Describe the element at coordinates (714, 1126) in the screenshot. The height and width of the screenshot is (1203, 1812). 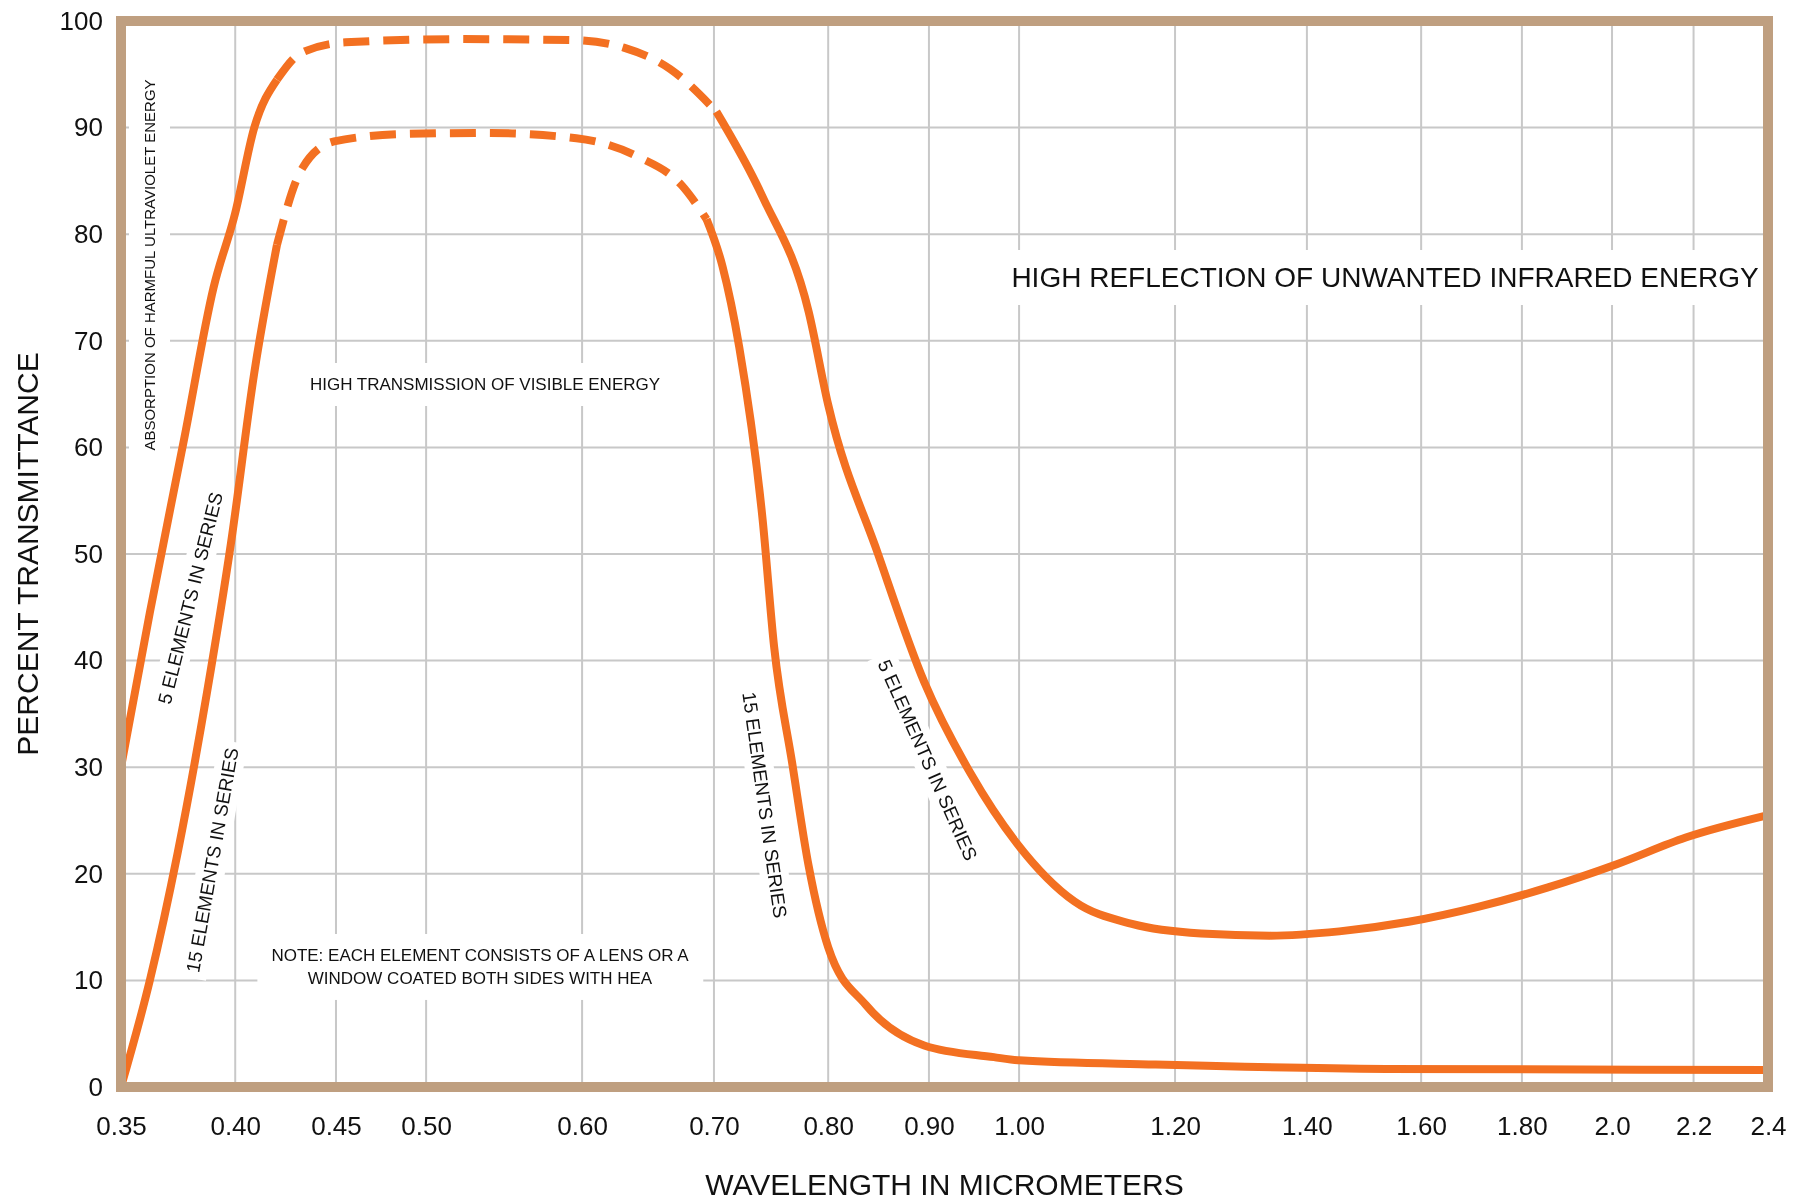
I see `x-tick-label: 0.70` at that location.